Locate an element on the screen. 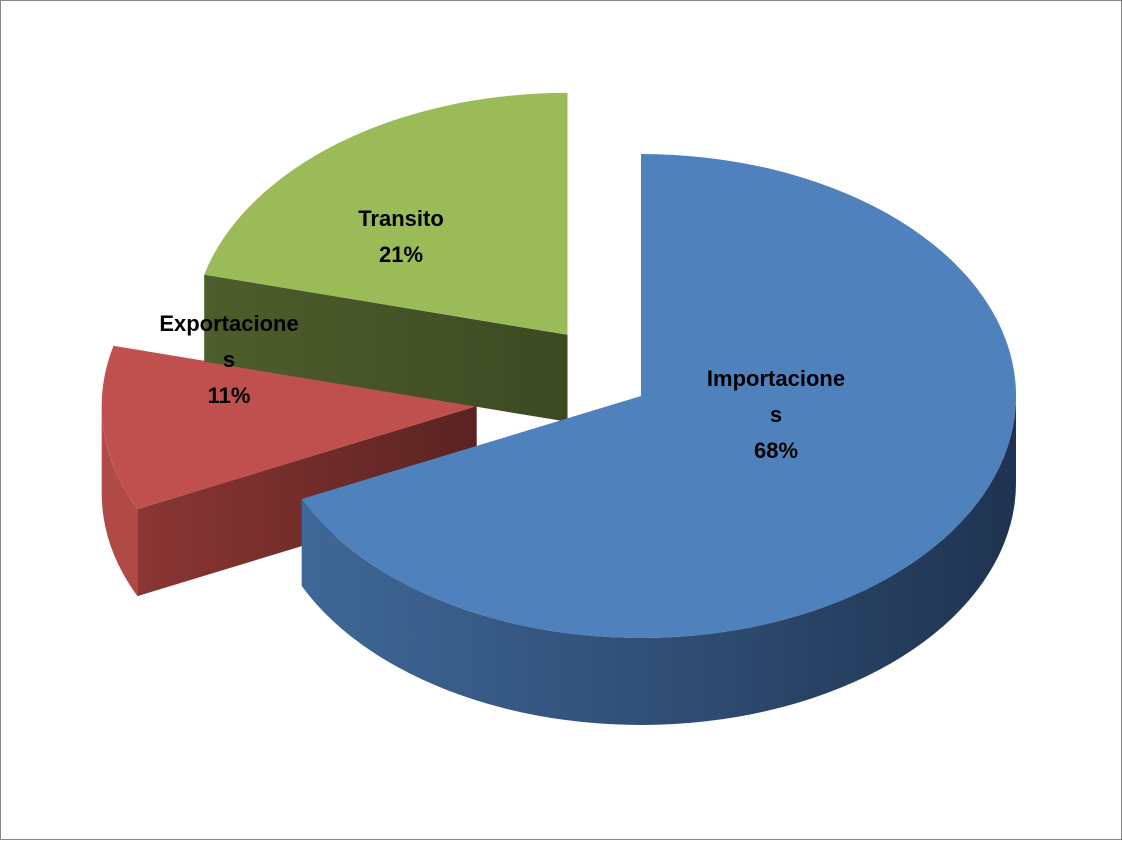 The width and height of the screenshot is (1122, 841). data-label-exportaciones: Exportacione s 11% is located at coordinates (228, 359).